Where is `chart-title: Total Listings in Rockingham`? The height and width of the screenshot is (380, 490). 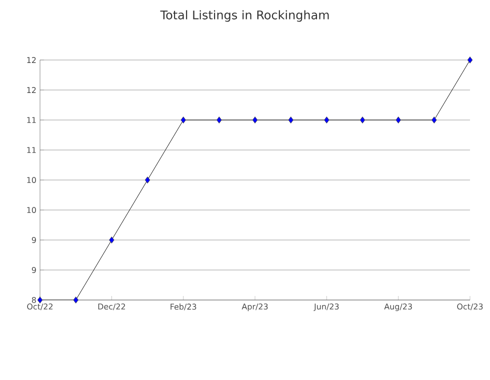 chart-title: Total Listings in Rockingham is located at coordinates (244, 16).